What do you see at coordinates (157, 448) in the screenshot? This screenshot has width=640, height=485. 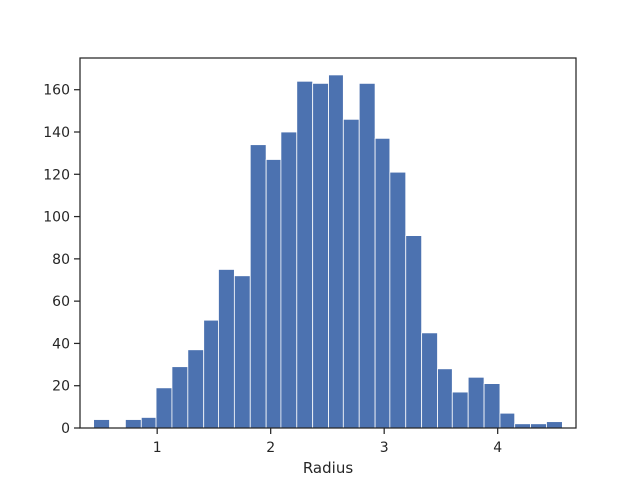 I see `x-tick-label: 1` at bounding box center [157, 448].